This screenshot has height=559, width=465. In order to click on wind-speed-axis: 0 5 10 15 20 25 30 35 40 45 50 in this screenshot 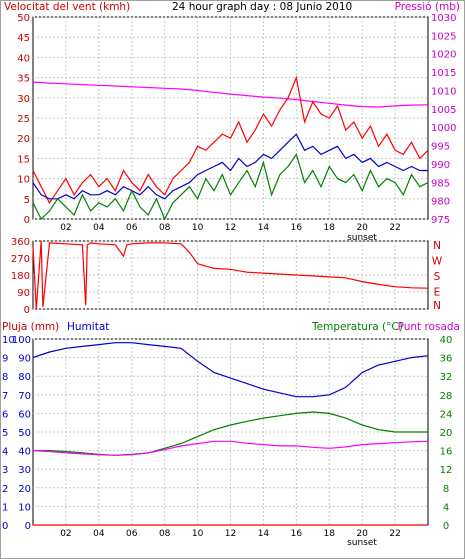, I will do `click(23, 119)`.